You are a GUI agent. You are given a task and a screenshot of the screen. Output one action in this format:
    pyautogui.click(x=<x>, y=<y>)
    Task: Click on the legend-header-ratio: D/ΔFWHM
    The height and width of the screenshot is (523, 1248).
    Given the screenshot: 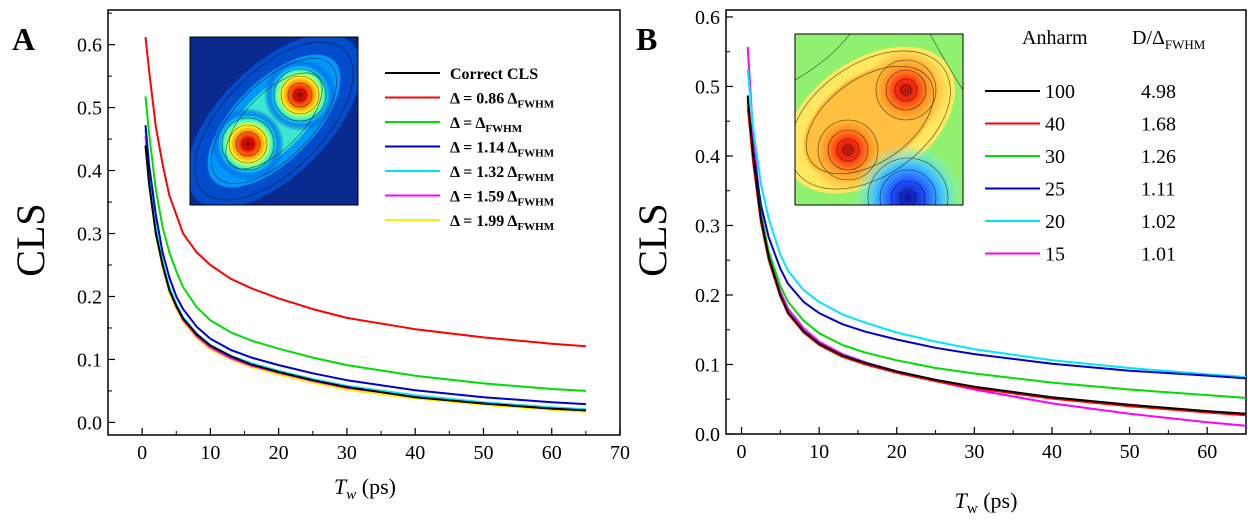 What is the action you would take?
    pyautogui.click(x=1169, y=39)
    